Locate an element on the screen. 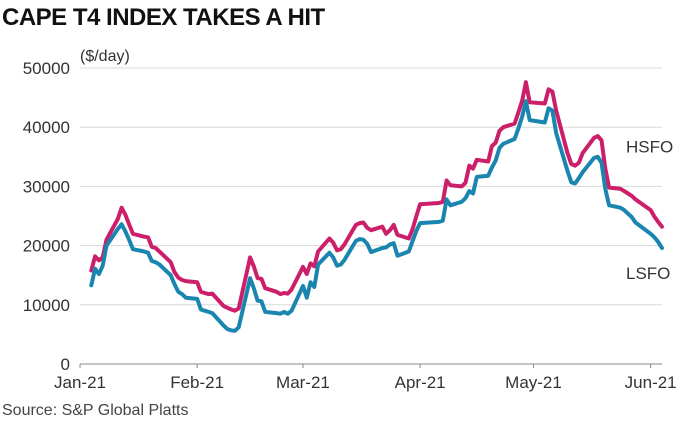  chart-title: CAPE T4 INDEX TAKES A HIT is located at coordinates (163, 17).